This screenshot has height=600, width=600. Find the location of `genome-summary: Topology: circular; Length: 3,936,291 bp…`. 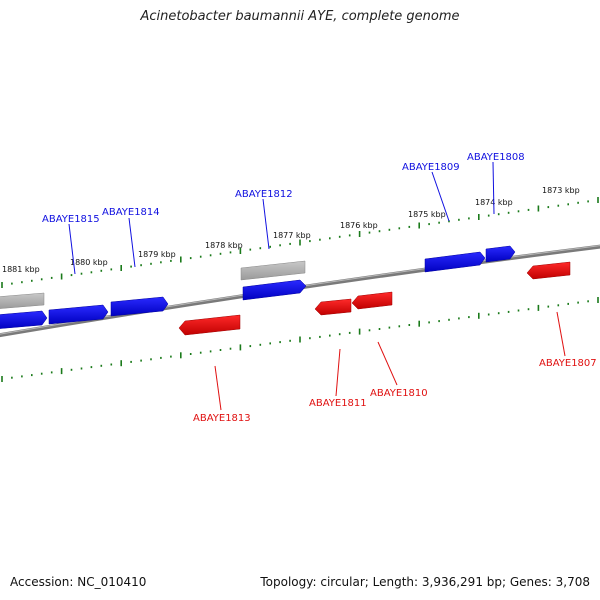

genome-summary: Topology: circular; Length: 3,936,291 bp… is located at coordinates (425, 582).